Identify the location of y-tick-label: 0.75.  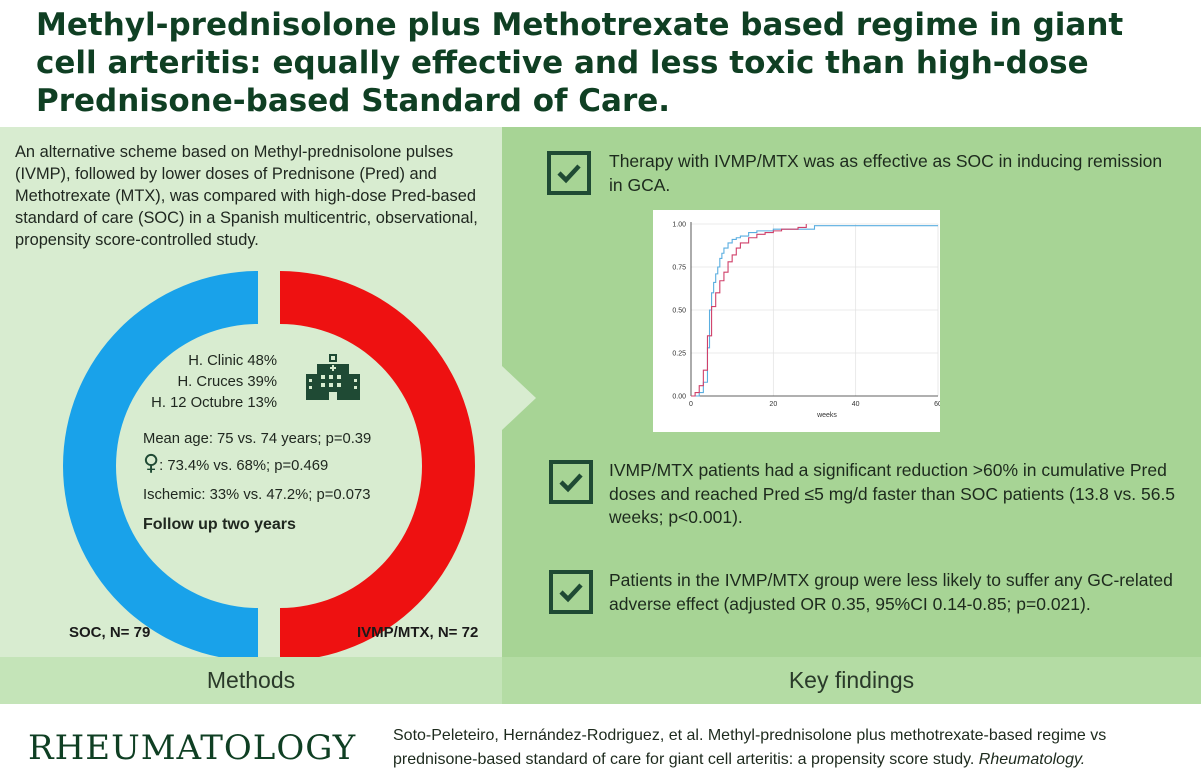
(679, 268).